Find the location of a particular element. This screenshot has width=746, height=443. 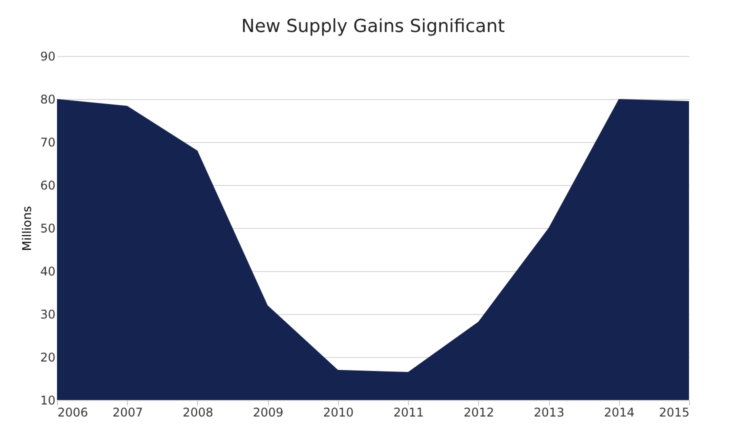

x-tick-label: 2009 is located at coordinates (268, 413).